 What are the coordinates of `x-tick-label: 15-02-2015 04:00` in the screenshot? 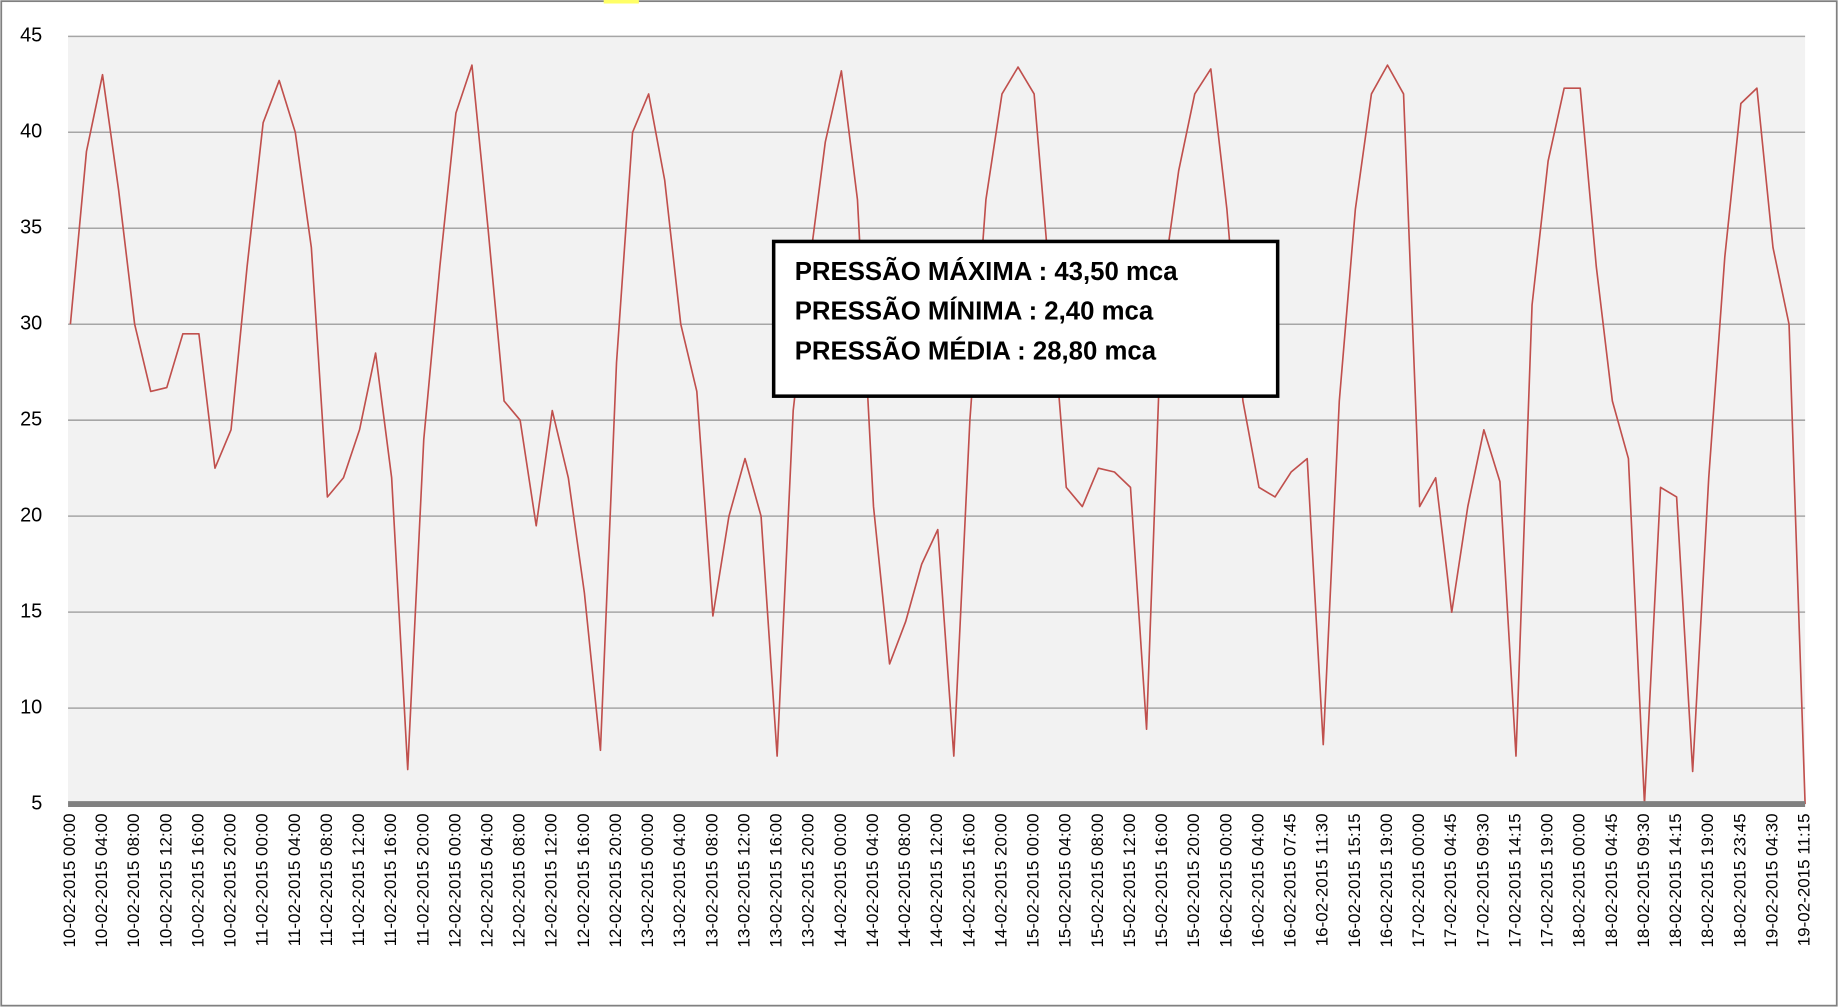 It's located at (1065, 880).